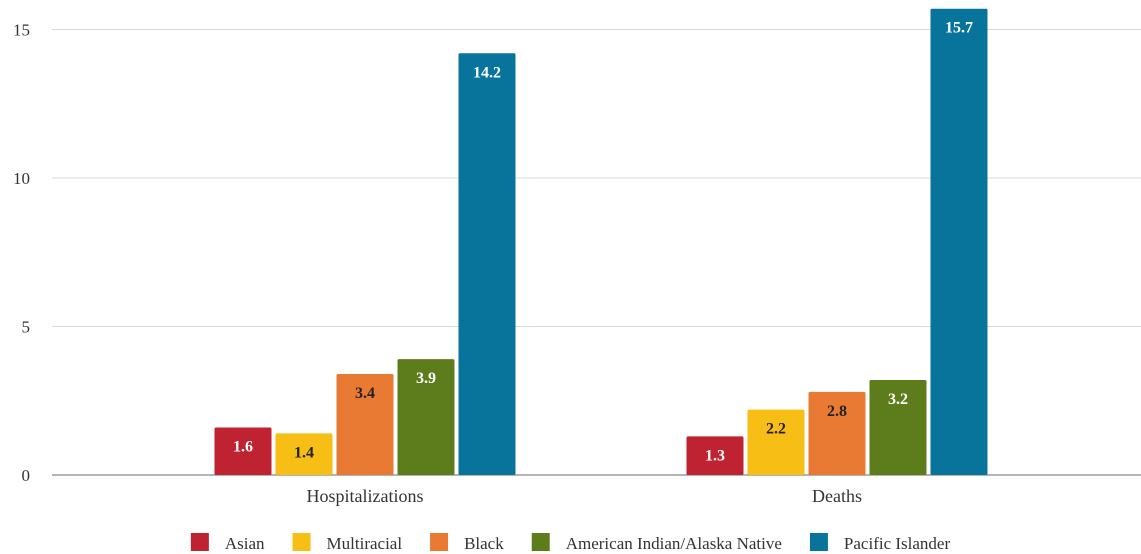 The image size is (1141, 554). I want to click on data-label: 1.4, so click(304, 452).